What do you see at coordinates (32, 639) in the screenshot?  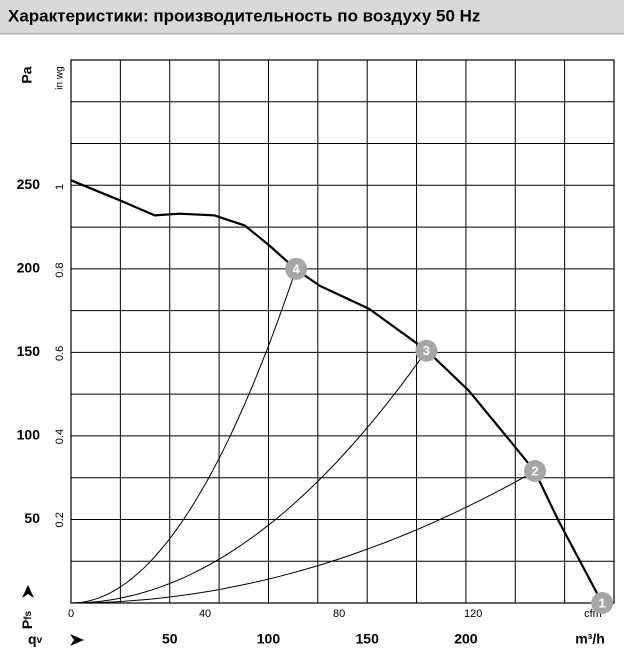 I see `x-symbol-main: q` at bounding box center [32, 639].